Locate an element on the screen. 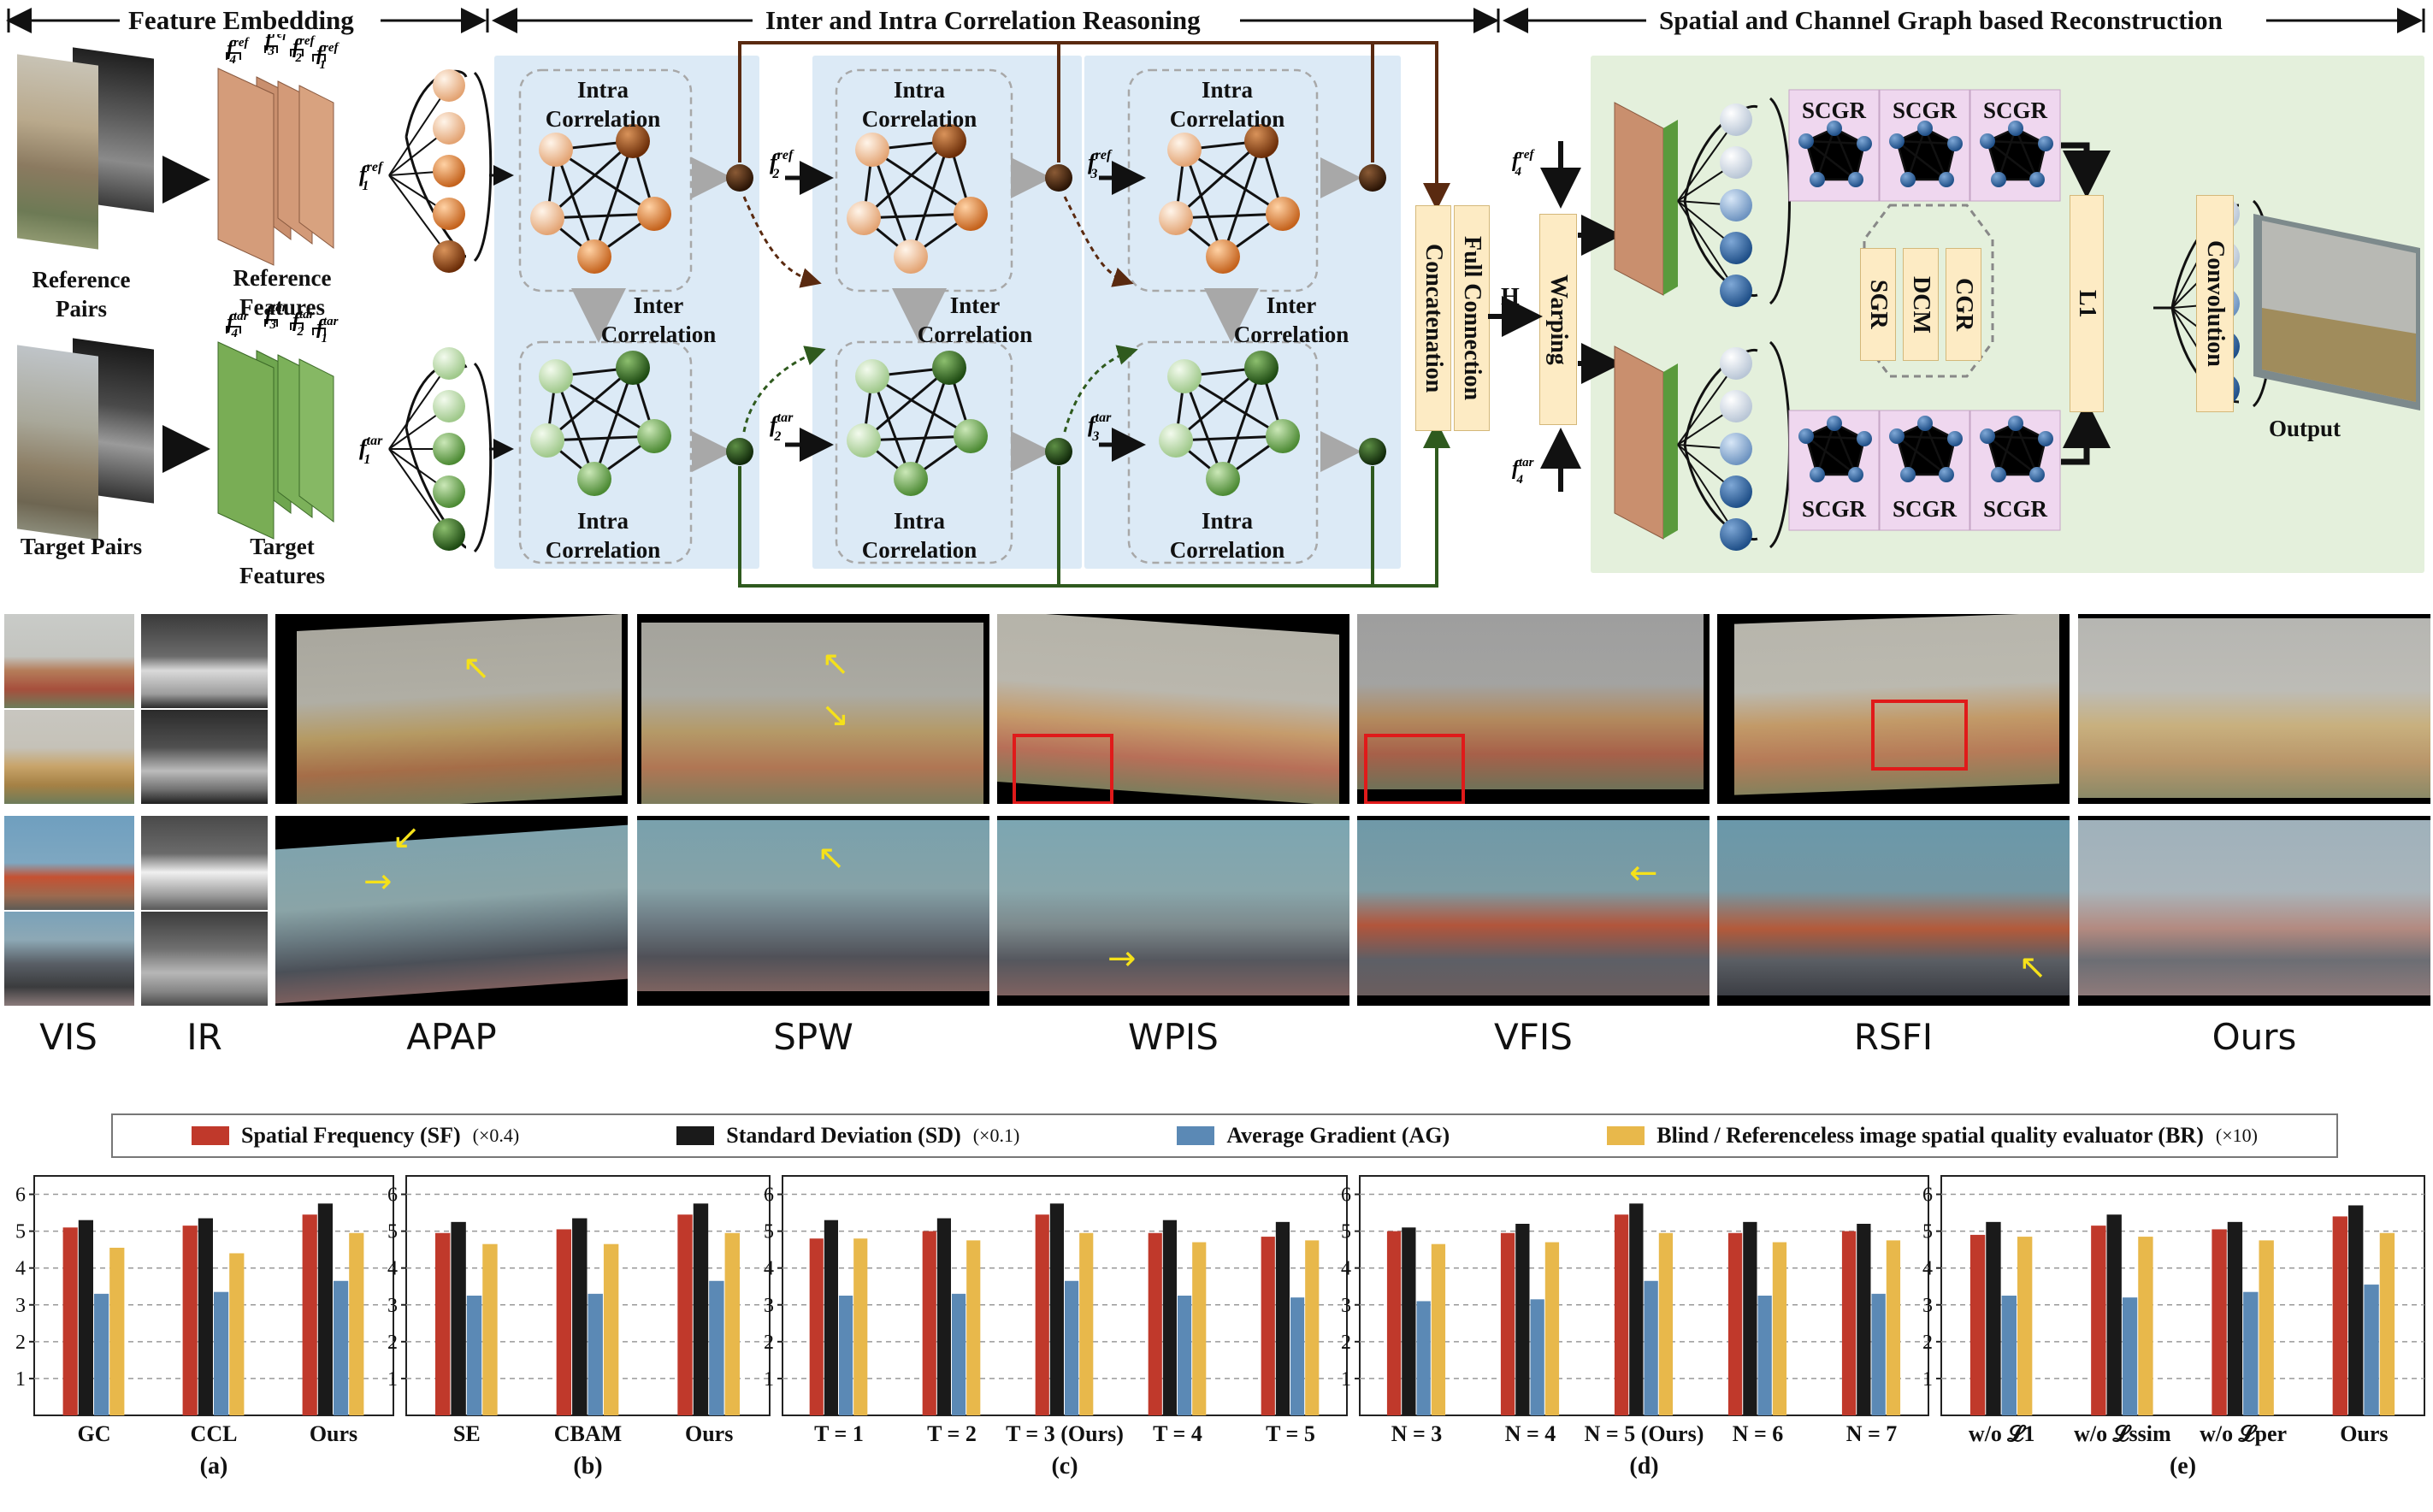  method-label-vis: VIS is located at coordinates (68, 1037).